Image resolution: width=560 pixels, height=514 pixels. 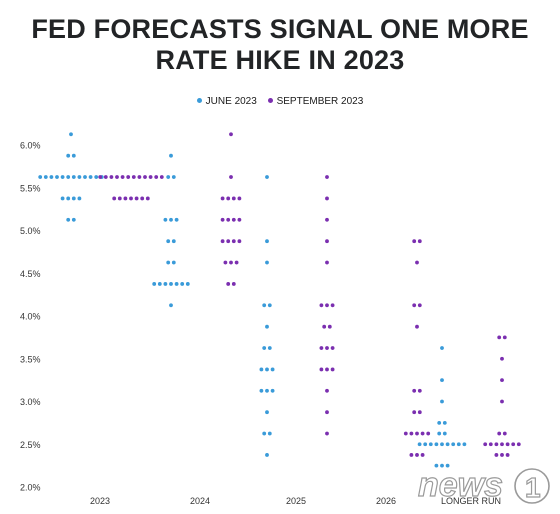 I want to click on y-tick-label: 3.0%, so click(x=30, y=402).